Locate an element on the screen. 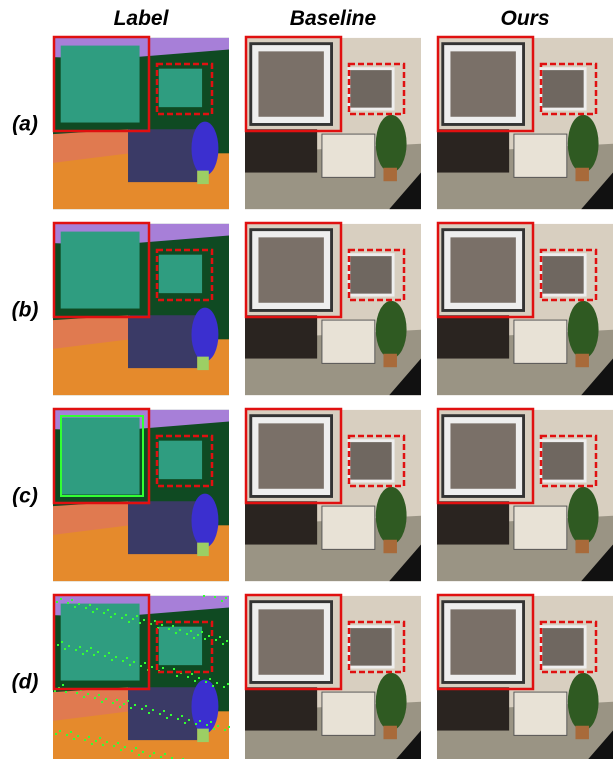 Image resolution: width=615 pixels, height=764 pixels. image is located at coordinates (333, 679).